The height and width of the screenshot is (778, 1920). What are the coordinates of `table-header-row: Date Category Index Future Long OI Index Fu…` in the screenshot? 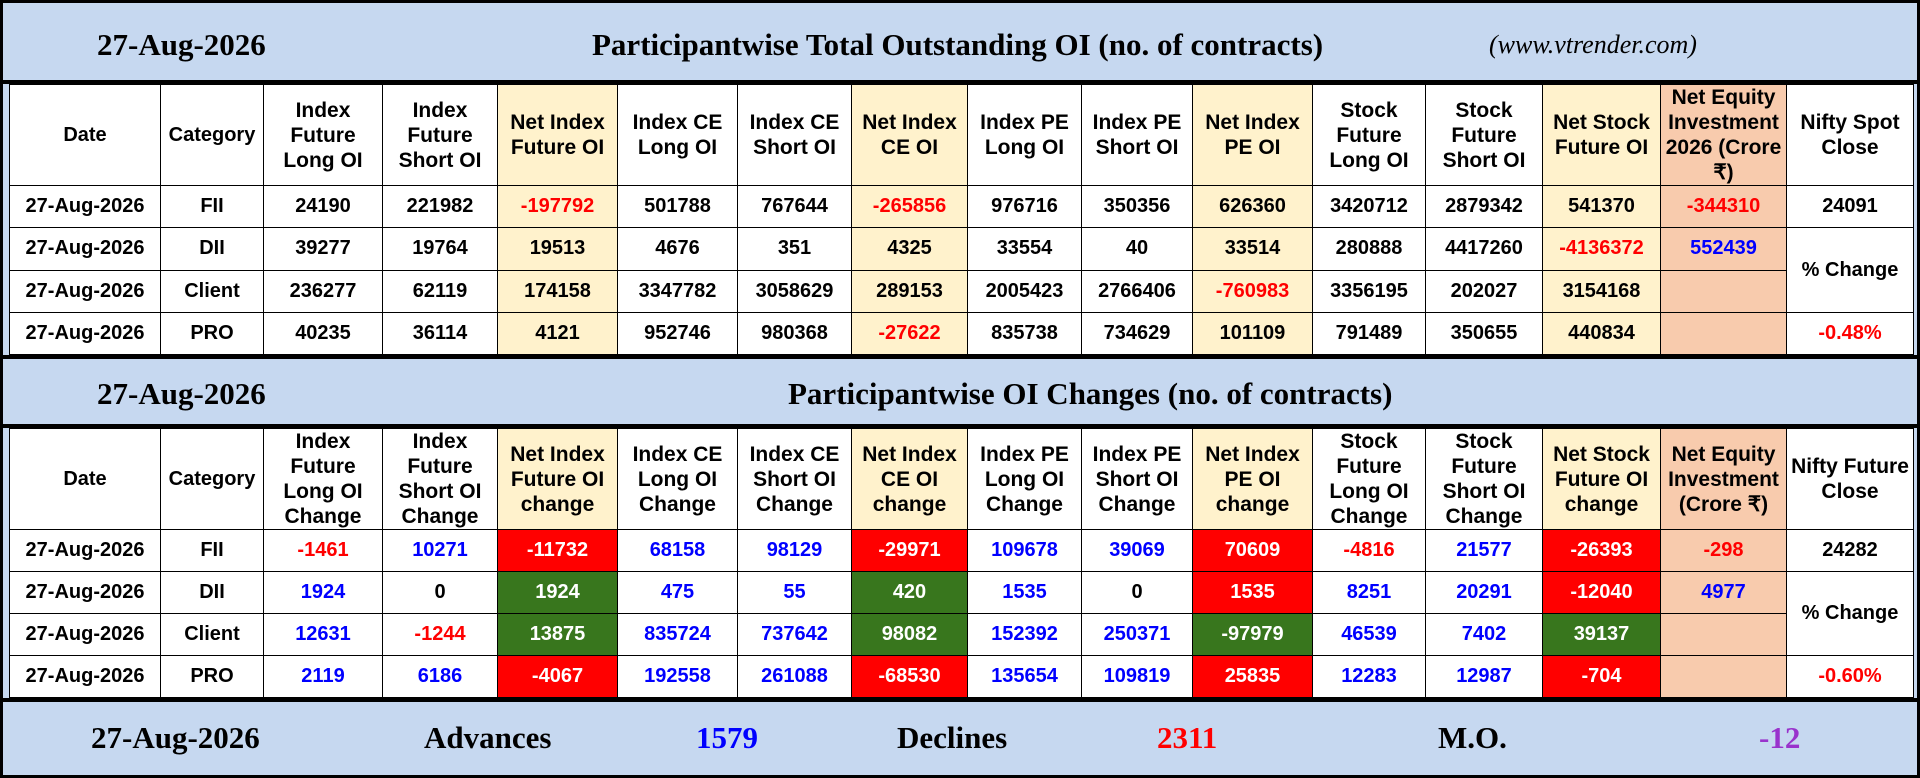 It's located at (961, 135).